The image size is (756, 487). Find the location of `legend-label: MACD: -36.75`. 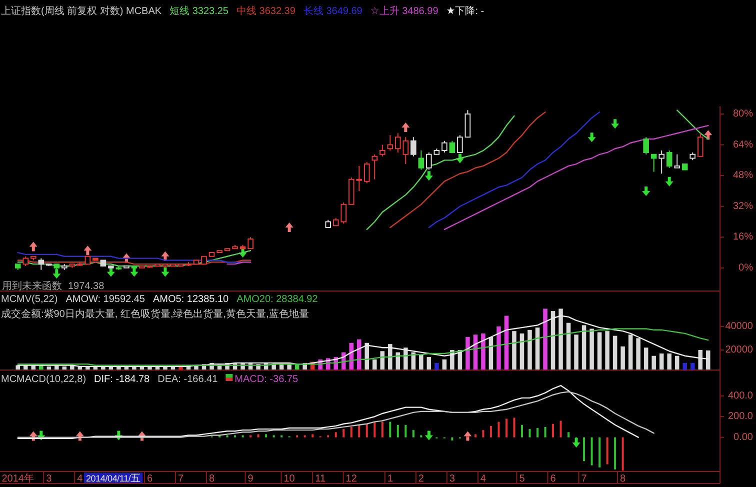

legend-label: MACD: -36.75 is located at coordinates (266, 379).